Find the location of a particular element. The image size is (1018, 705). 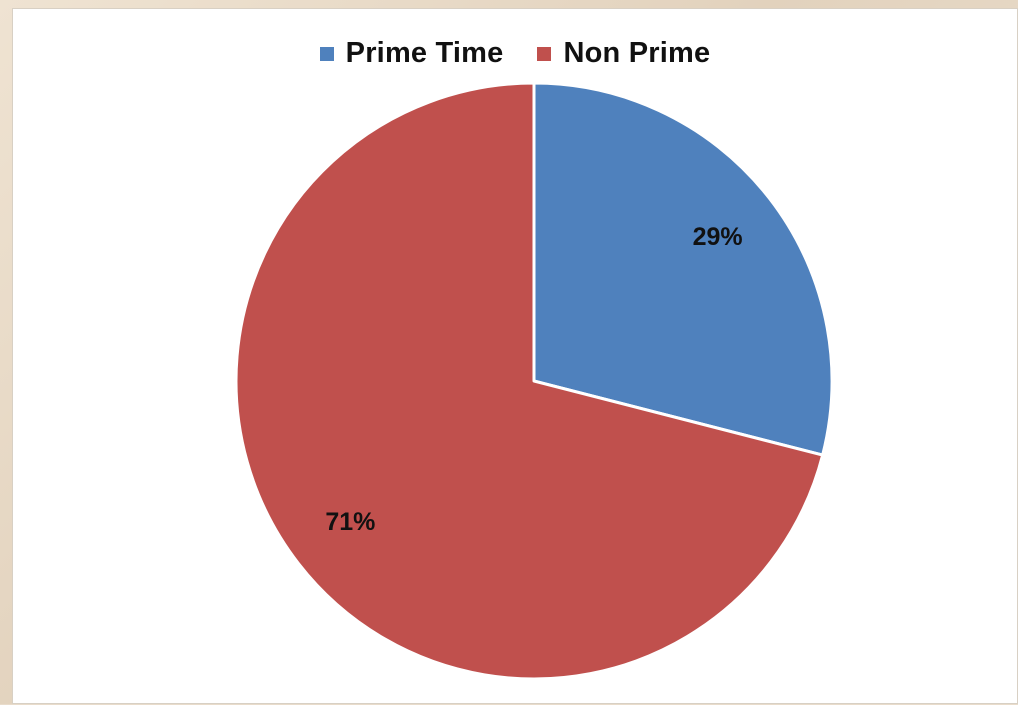

data-label-non-prime: 71% is located at coordinates (350, 522).